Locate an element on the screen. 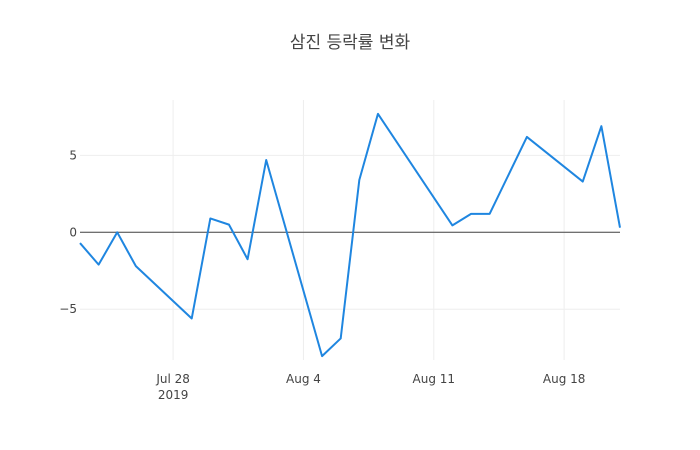 The width and height of the screenshot is (700, 450). x-tick-label: Jul 28 2019 is located at coordinates (172, 387).